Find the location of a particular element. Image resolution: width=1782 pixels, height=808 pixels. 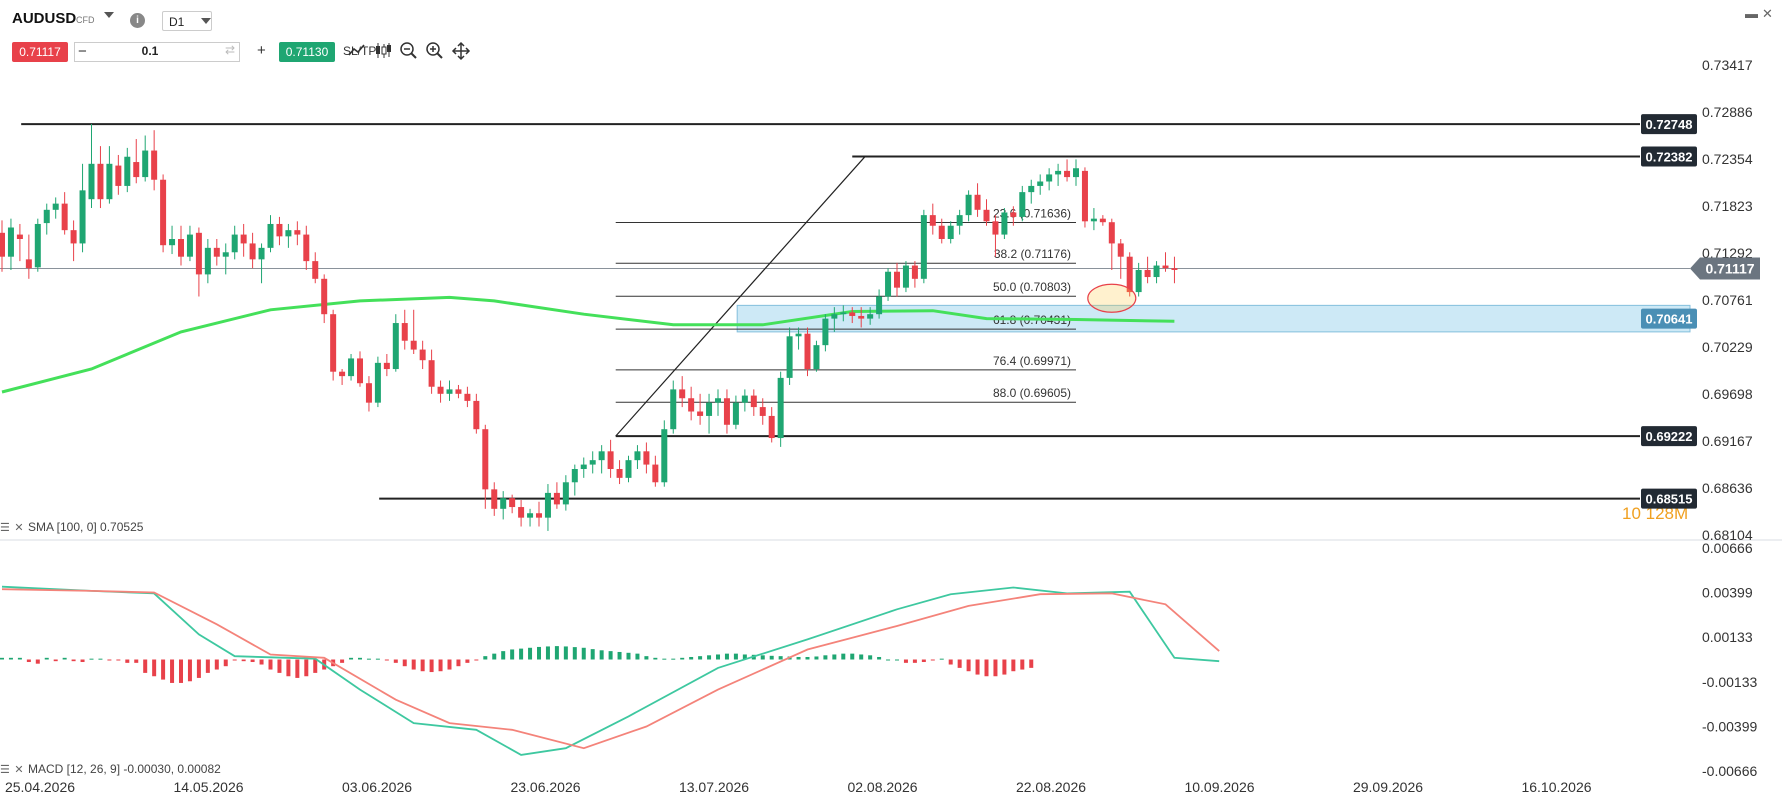

close-icon: ✕ is located at coordinates (1767, 13).